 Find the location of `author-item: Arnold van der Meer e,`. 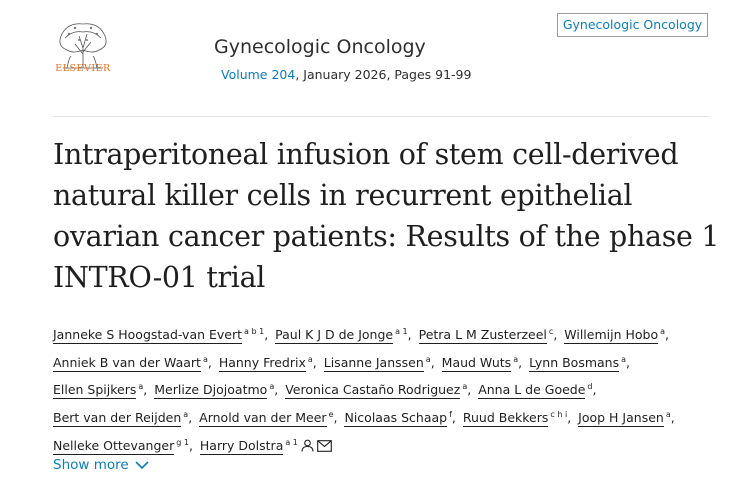

author-item: Arnold van der Meer e, is located at coordinates (269, 418).